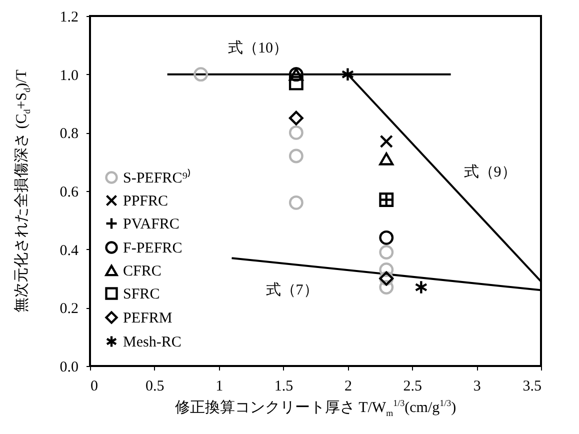 The height and width of the screenshot is (434, 579). Describe the element at coordinates (69, 134) in the screenshot. I see `y-tick-label: 0.8` at that location.